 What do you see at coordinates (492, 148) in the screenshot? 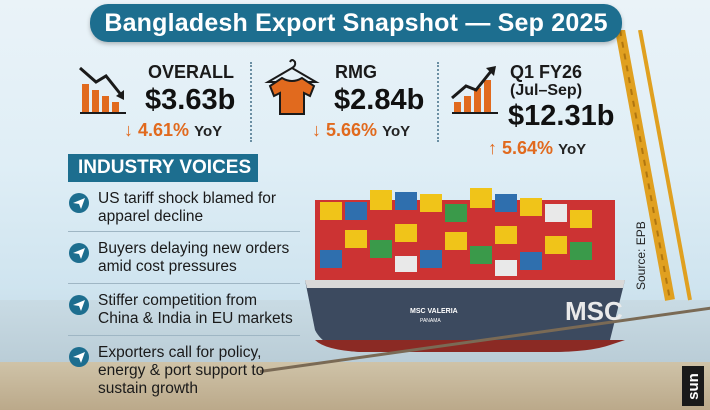
I see `up-arrow-icon: ↑` at bounding box center [492, 148].